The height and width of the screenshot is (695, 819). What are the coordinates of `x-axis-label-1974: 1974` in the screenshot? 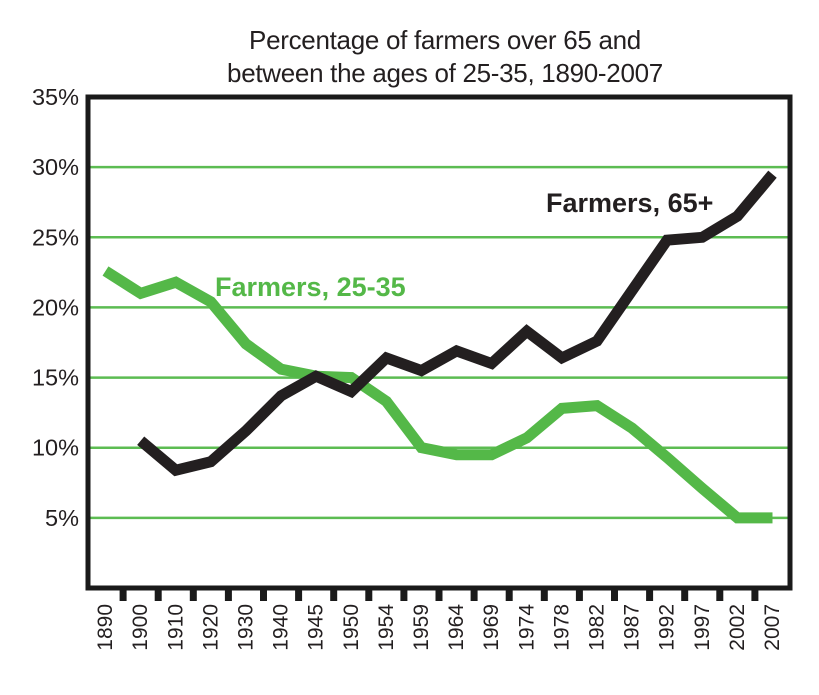 It's located at (526, 627).